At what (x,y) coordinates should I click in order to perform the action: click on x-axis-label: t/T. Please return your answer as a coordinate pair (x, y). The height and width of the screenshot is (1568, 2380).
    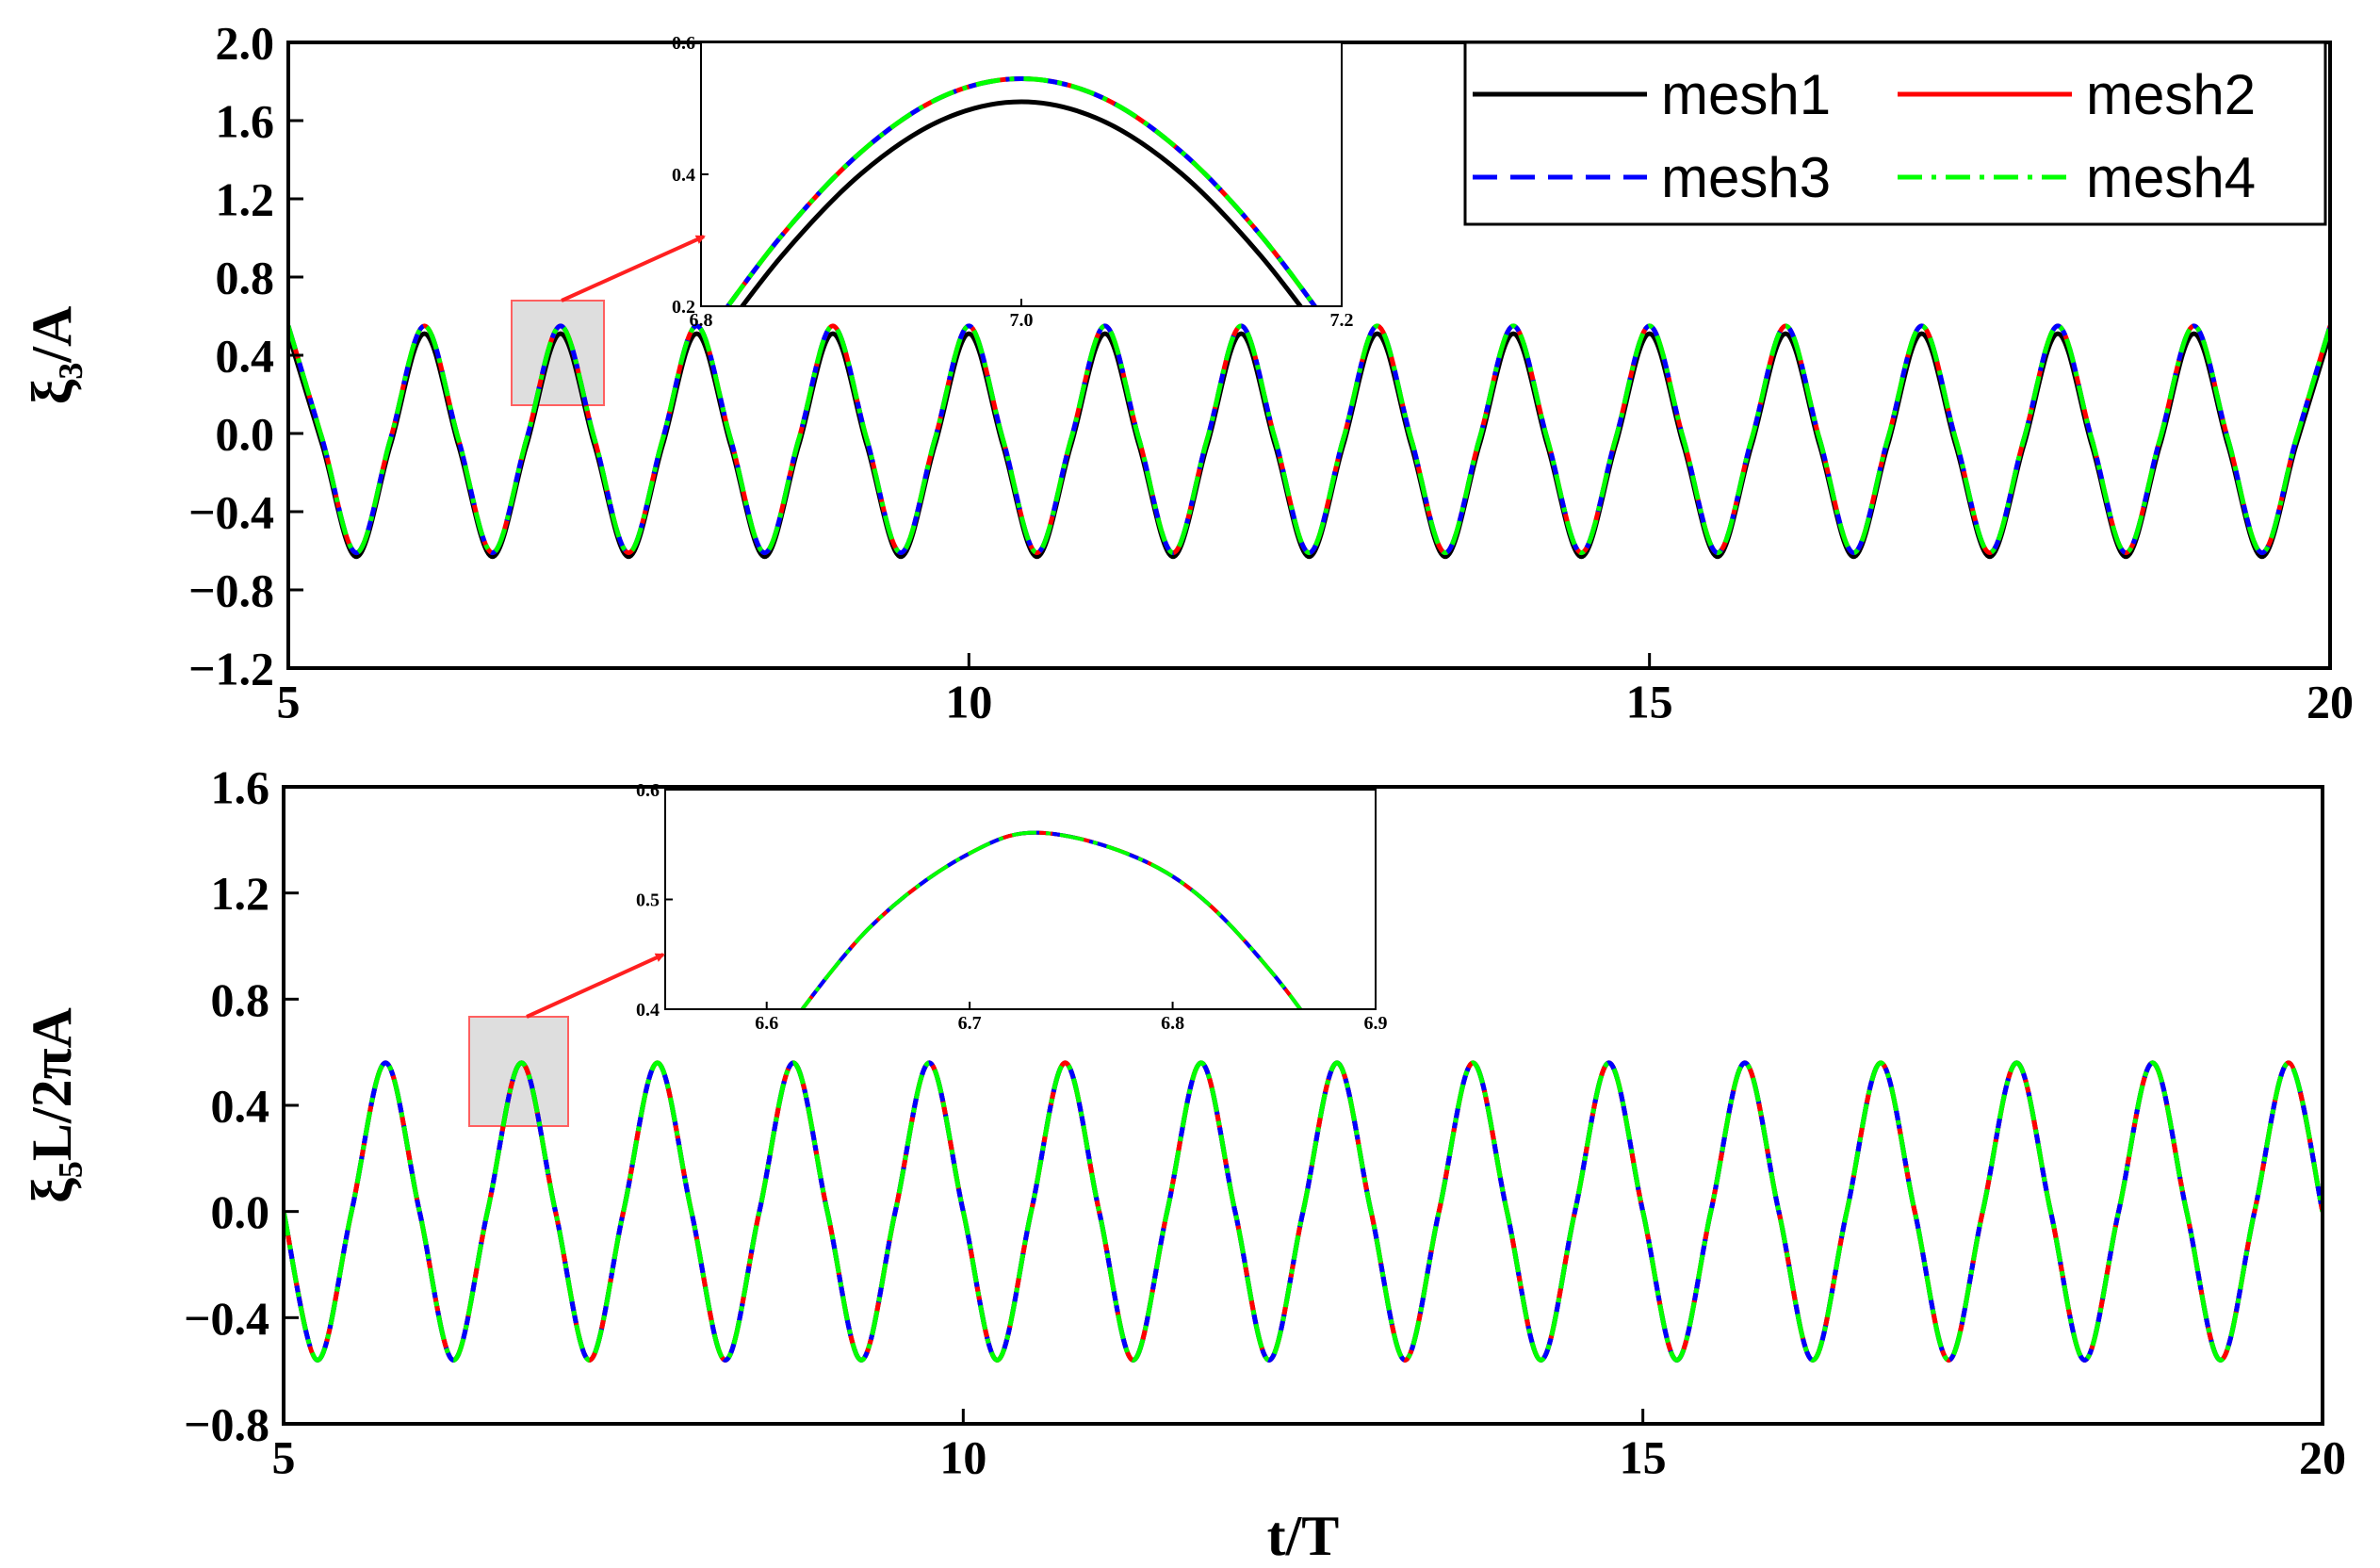
    Looking at the image, I should click on (1303, 1536).